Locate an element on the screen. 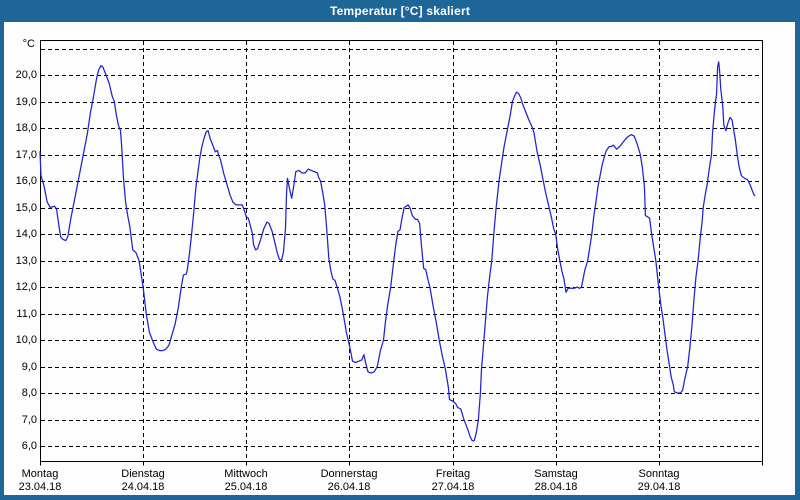 This screenshot has height=500, width=800. window-titlebar: Temperatur [°C] skaliert is located at coordinates (400, 11).